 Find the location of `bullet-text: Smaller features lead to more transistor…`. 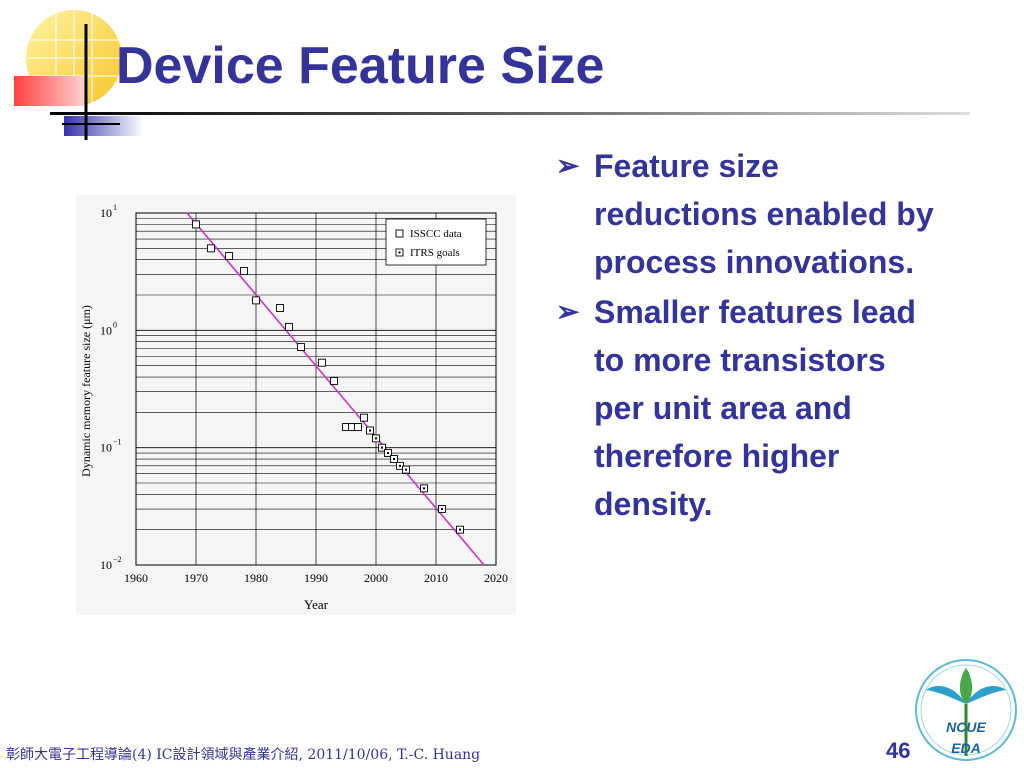

bullet-text: Smaller features lead to more transistor… is located at coordinates (755, 408).